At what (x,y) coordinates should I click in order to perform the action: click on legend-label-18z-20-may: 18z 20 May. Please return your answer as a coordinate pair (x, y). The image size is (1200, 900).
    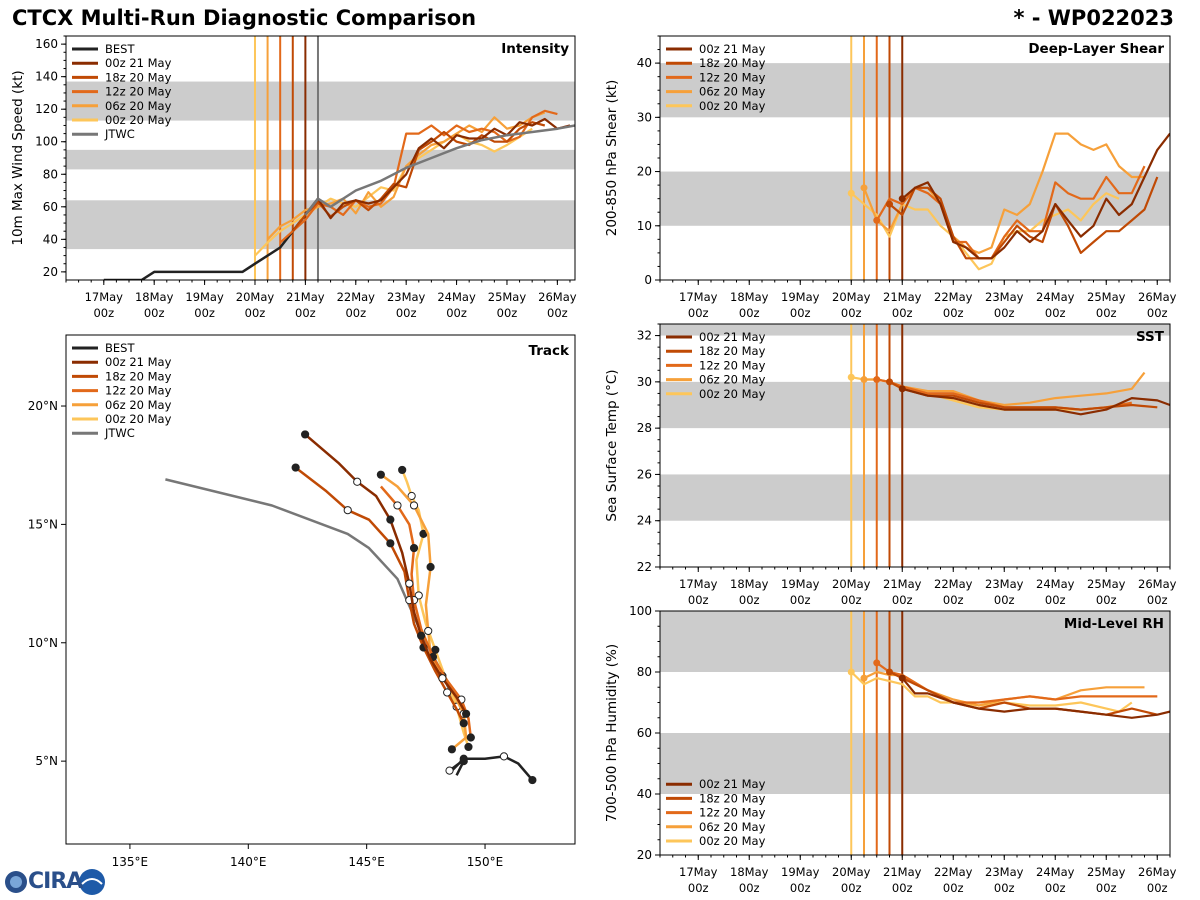
    Looking at the image, I should click on (138, 77).